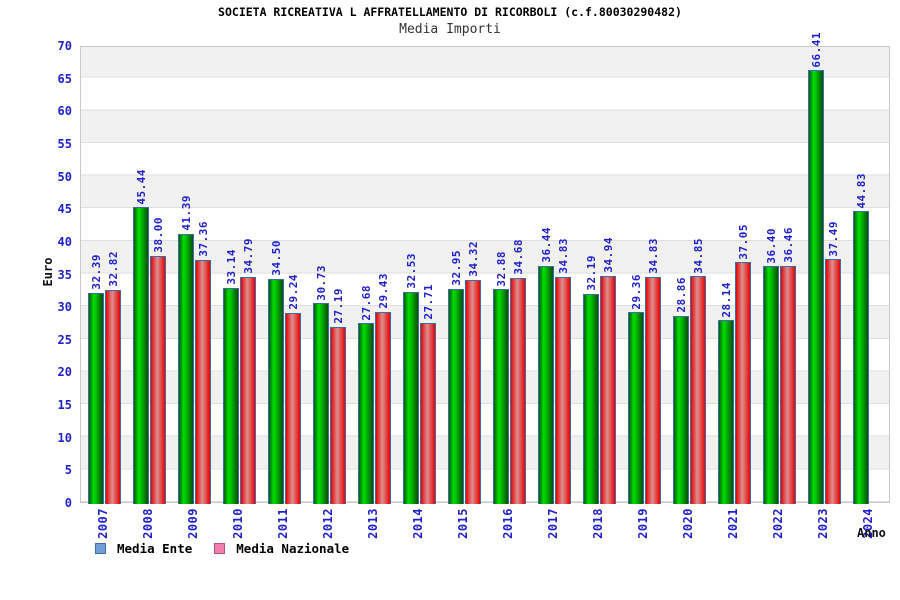 This screenshot has width=900, height=600. I want to click on value-label-media-ente-2020: 28.86, so click(681, 294).